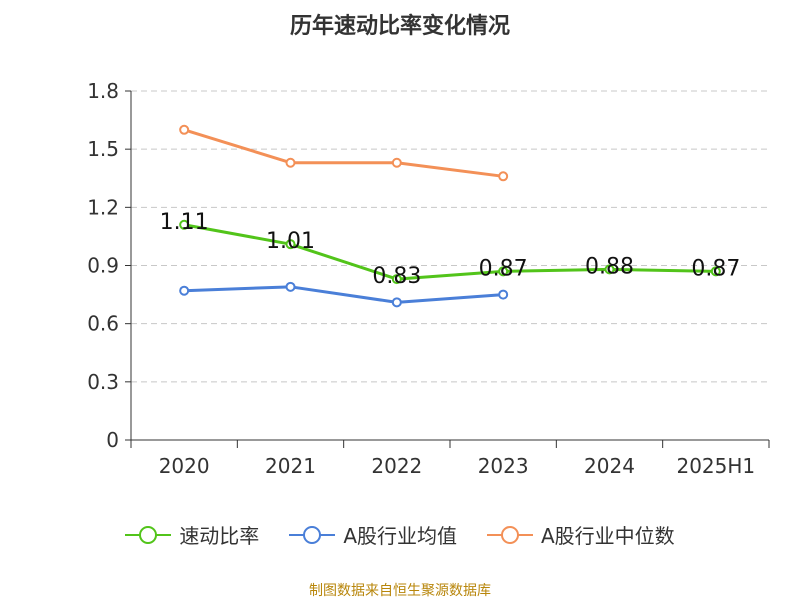 This screenshot has width=800, height=600. What do you see at coordinates (400, 591) in the screenshot?
I see `source-note: 制图数据来自恒生聚源数据库` at bounding box center [400, 591].